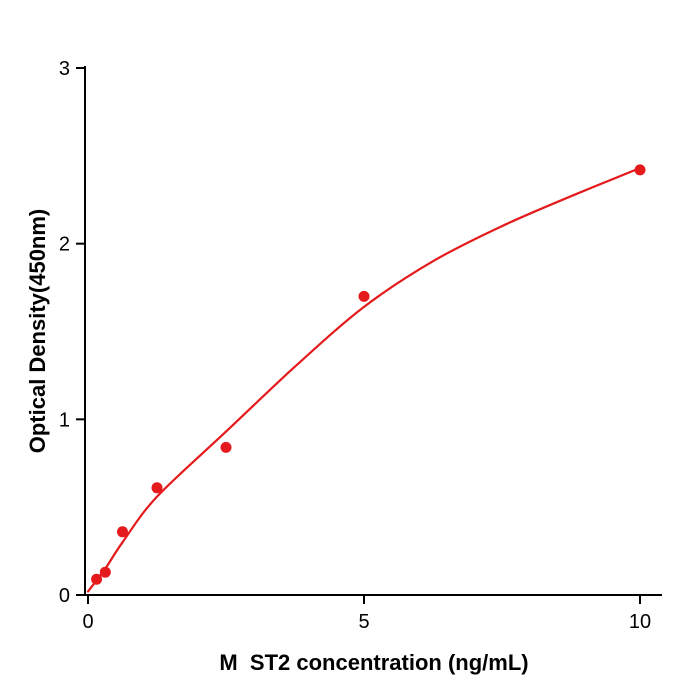 The width and height of the screenshot is (700, 700). What do you see at coordinates (87, 622) in the screenshot?
I see `x-tick-label: 0` at bounding box center [87, 622].